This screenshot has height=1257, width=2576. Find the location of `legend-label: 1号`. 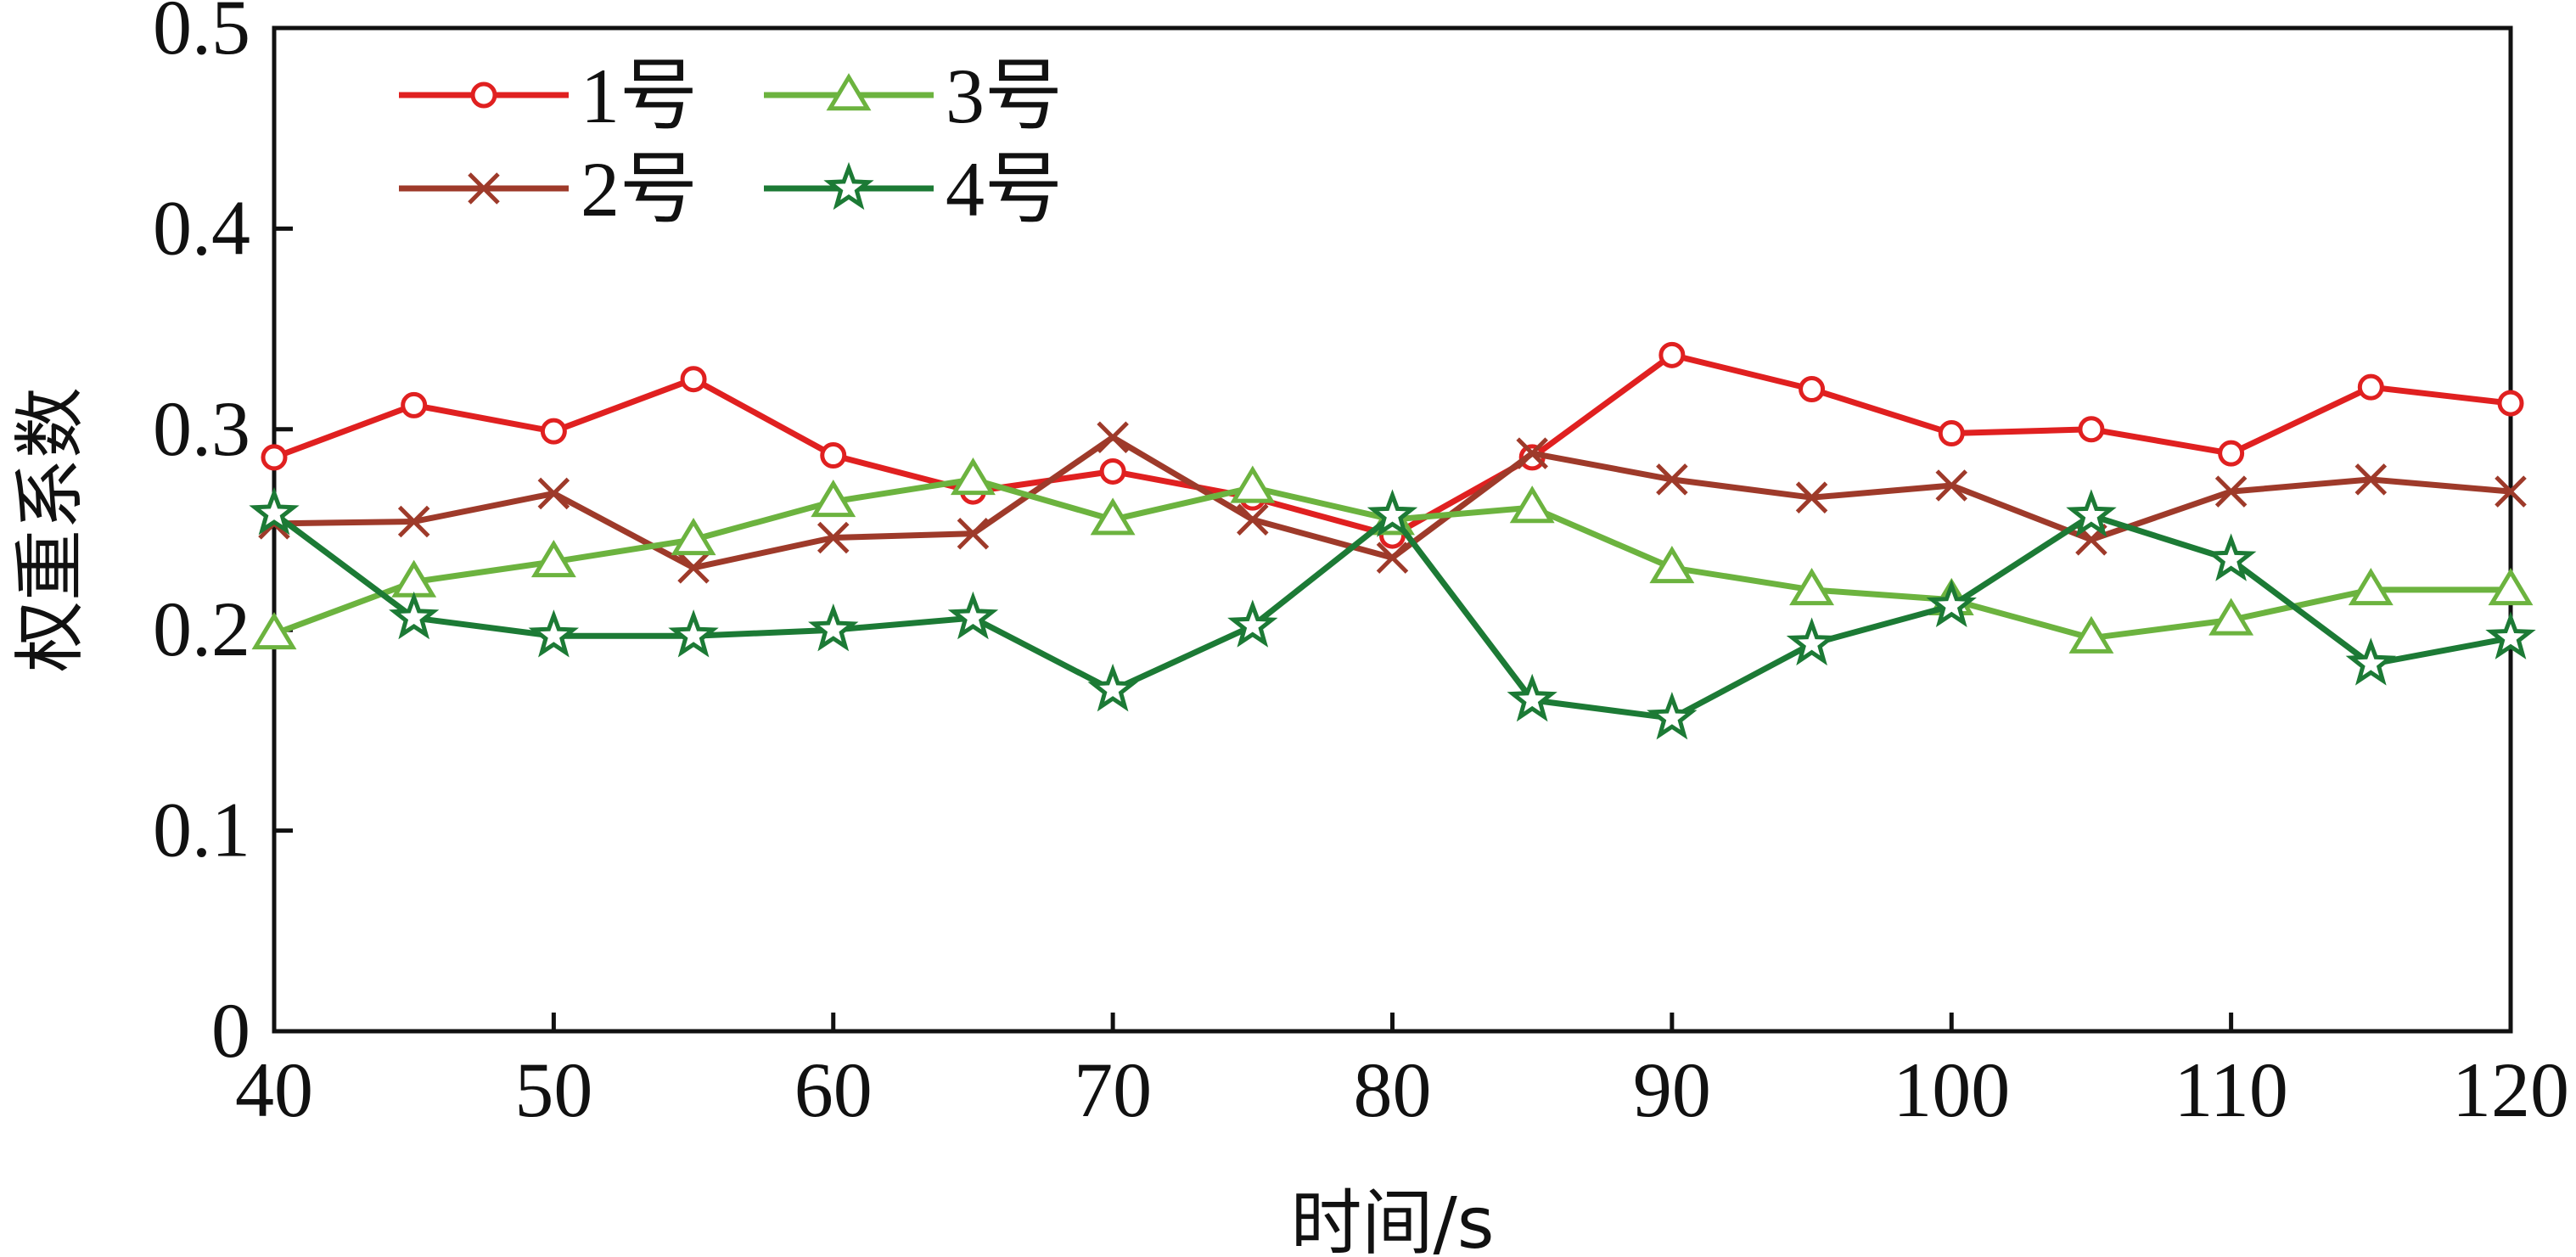

legend-label: 1号 is located at coordinates (639, 96).